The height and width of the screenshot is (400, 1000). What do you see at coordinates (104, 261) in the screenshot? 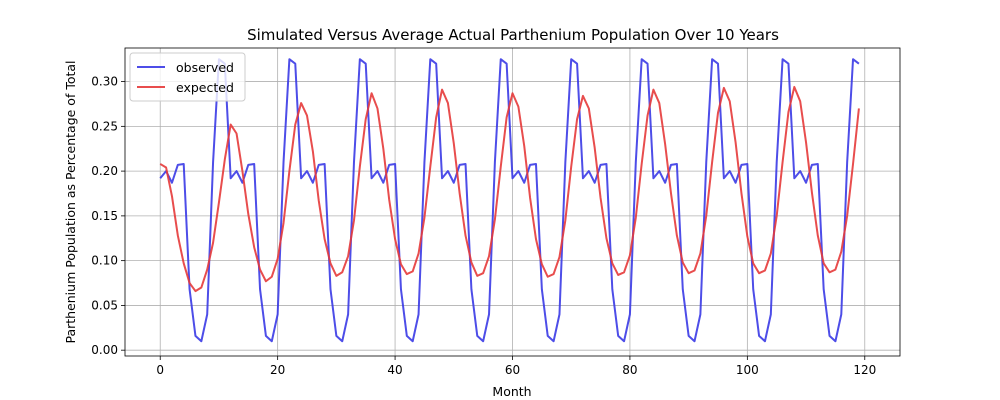
I see `y-tick-label: 0.10` at bounding box center [104, 261].